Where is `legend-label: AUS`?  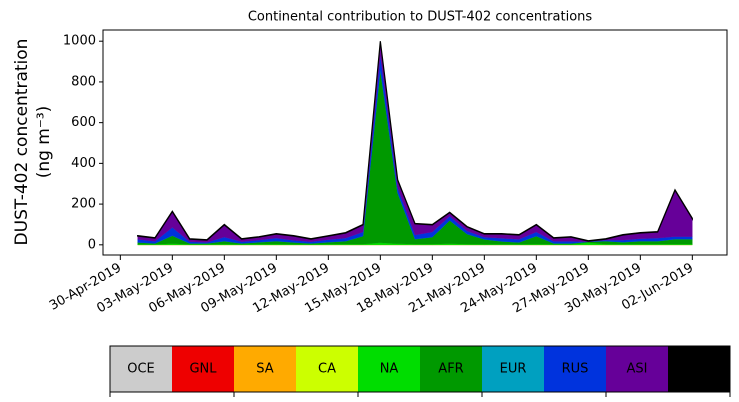 legend-label: AUS is located at coordinates (699, 369).